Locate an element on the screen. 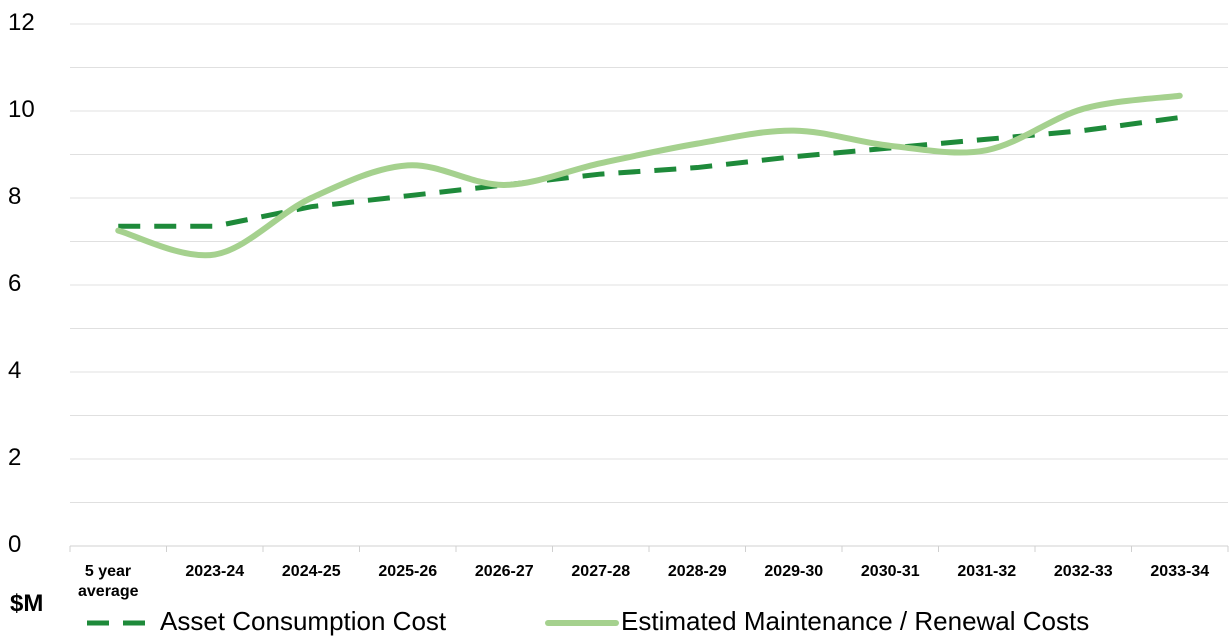 Image resolution: width=1230 pixels, height=641 pixels. x-tick-label: 5 year average is located at coordinates (108, 581).